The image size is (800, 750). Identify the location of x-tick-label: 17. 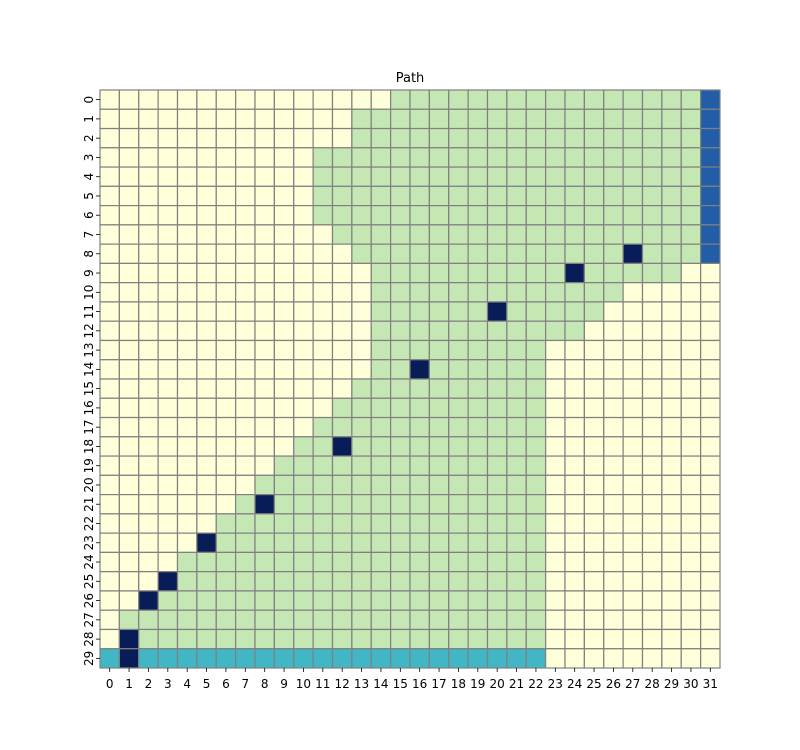
(438, 684).